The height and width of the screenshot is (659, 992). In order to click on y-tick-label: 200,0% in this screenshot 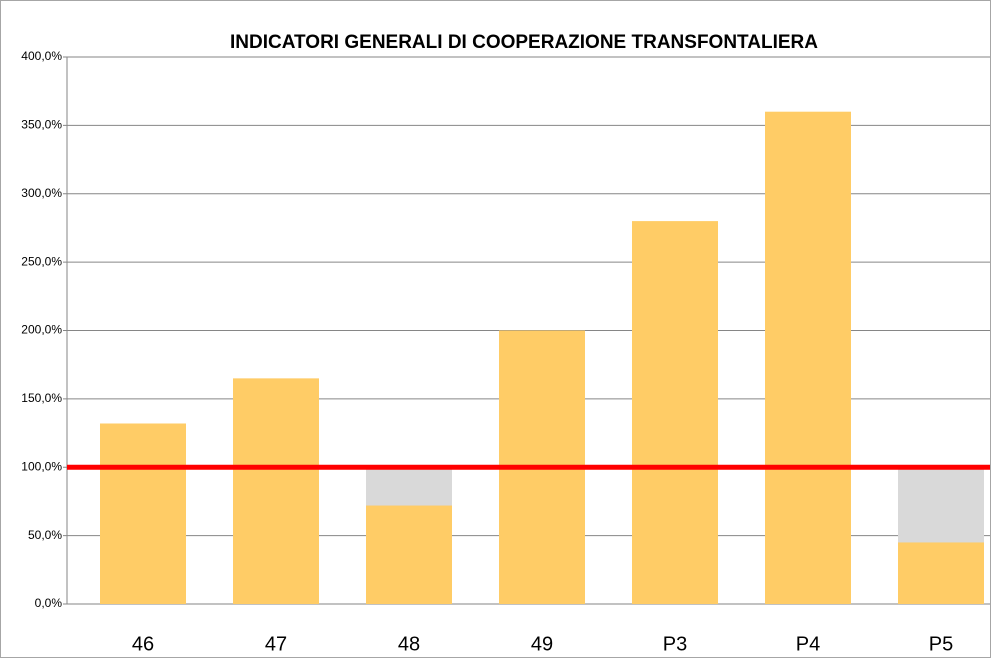, I will do `click(41, 330)`.